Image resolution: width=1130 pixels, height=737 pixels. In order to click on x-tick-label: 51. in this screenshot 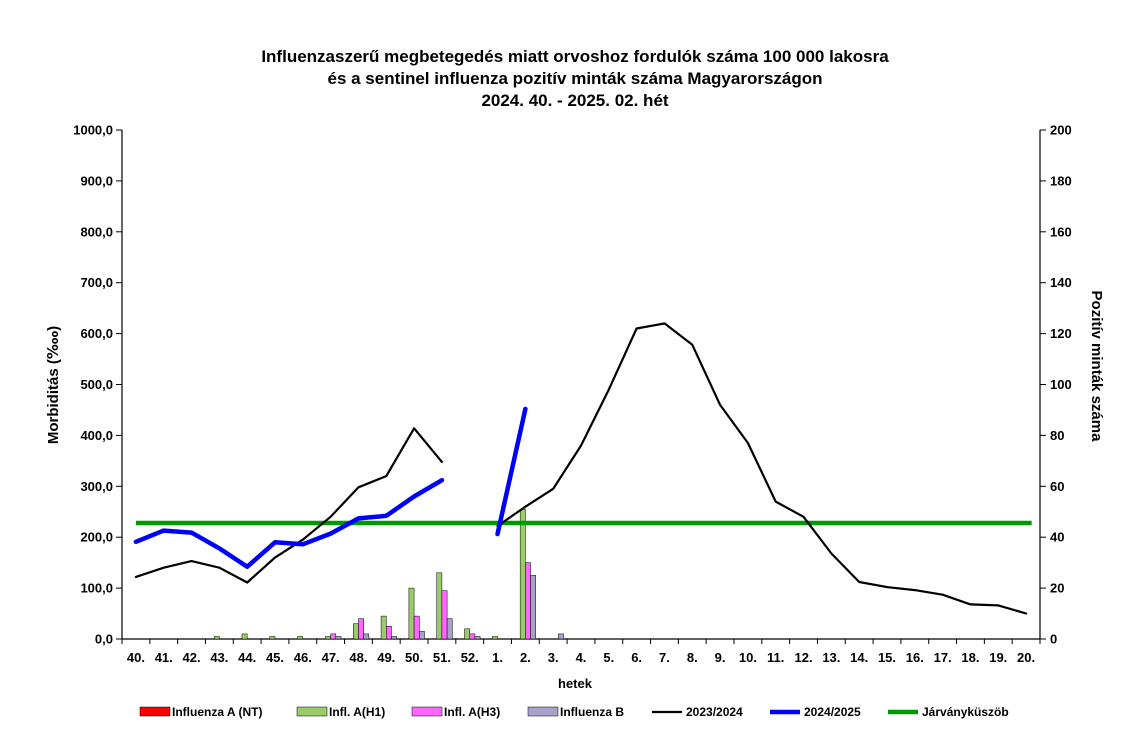, I will do `click(442, 657)`.